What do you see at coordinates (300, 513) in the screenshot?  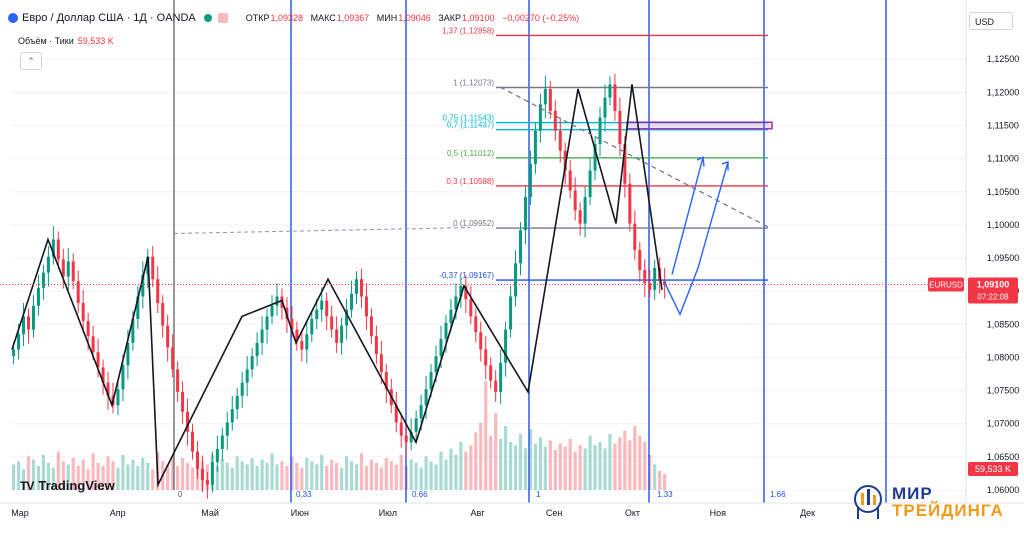 I see `x-tick-label: Июн` at bounding box center [300, 513].